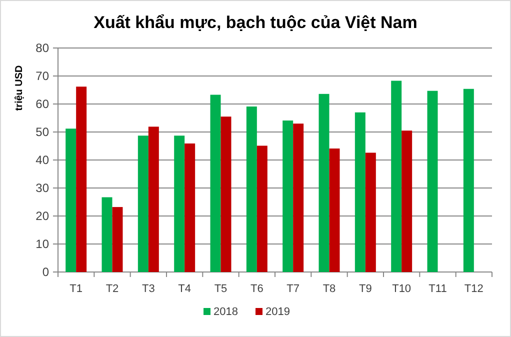 The height and width of the screenshot is (337, 511). What do you see at coordinates (43, 160) in the screenshot?
I see `y-tick-label: 40` at bounding box center [43, 160].